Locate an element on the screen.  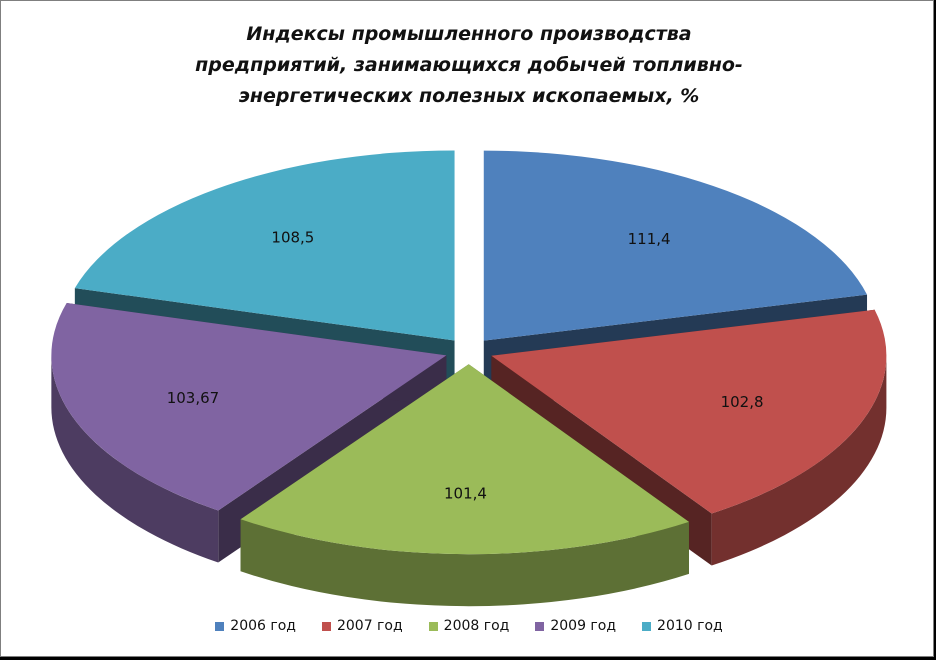
legend-label: 2007 год is located at coordinates (369, 626).